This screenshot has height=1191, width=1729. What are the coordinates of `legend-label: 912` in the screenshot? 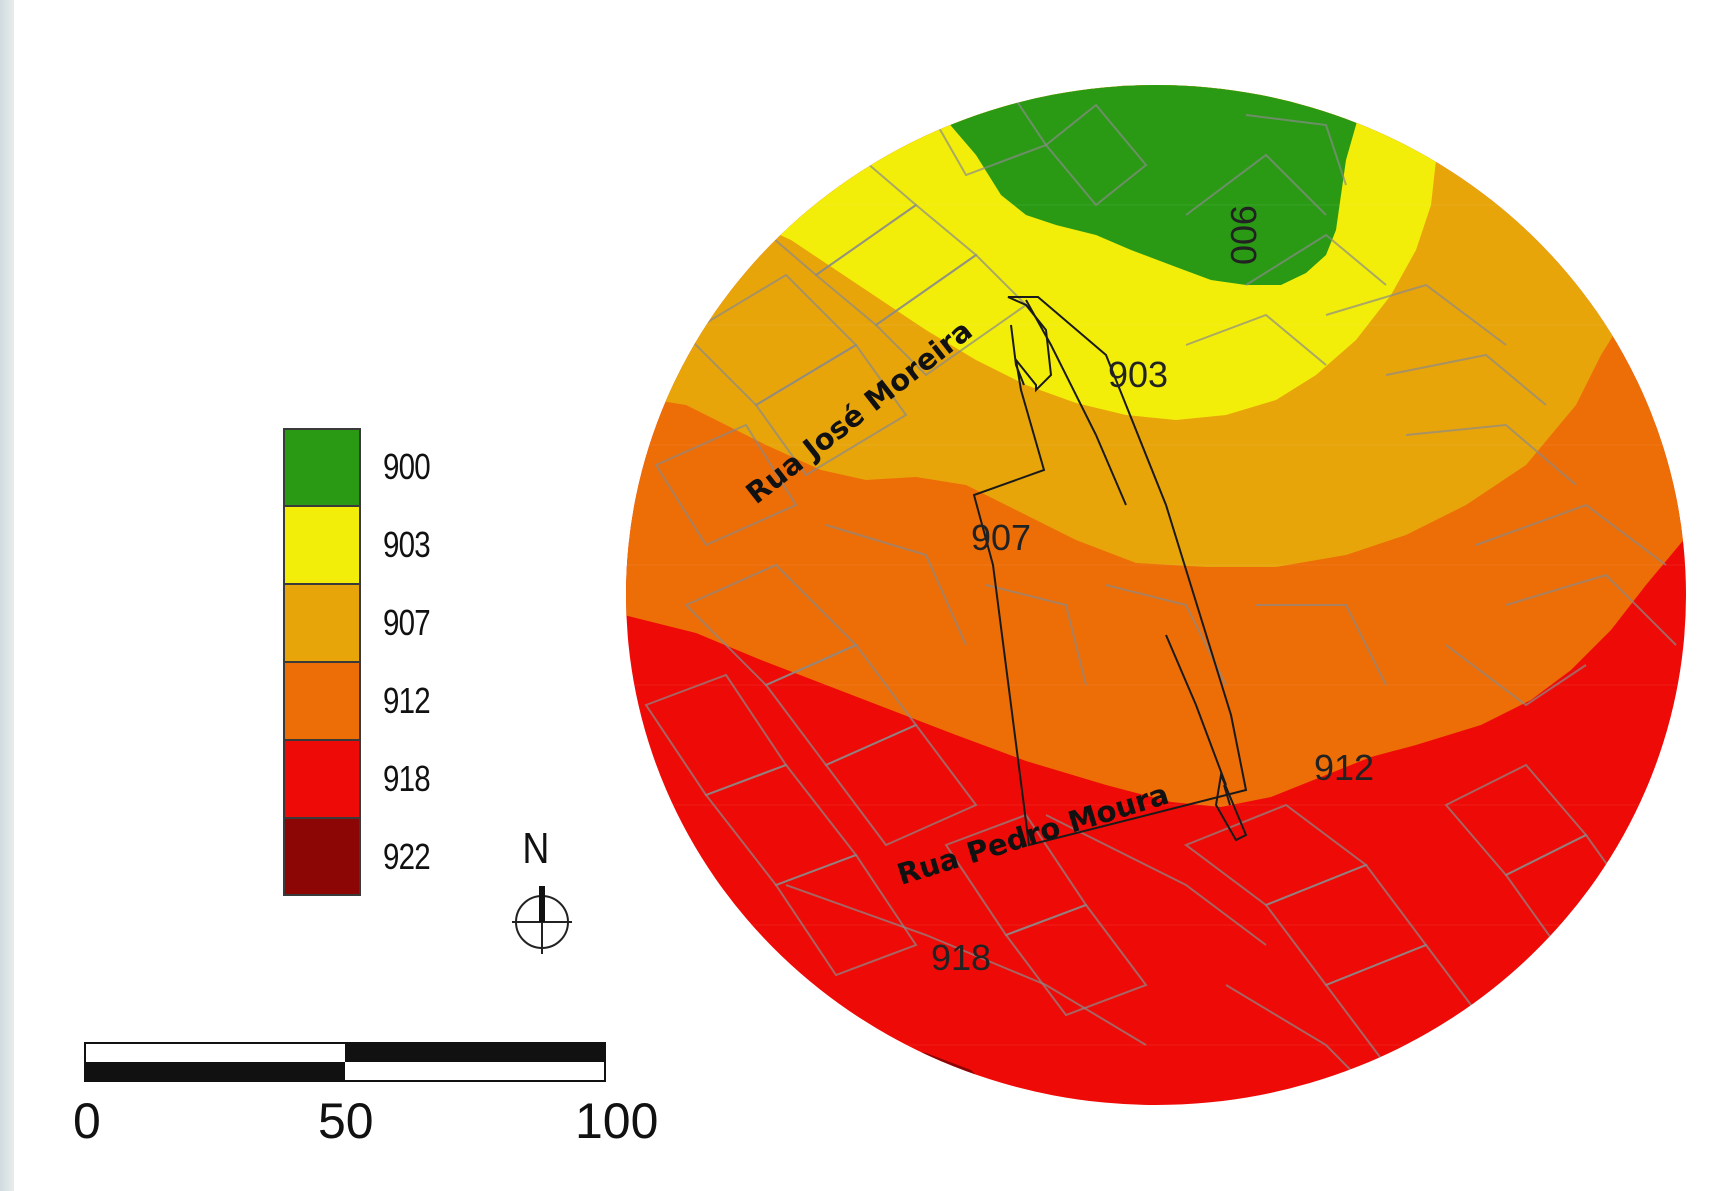 It's located at (407, 700).